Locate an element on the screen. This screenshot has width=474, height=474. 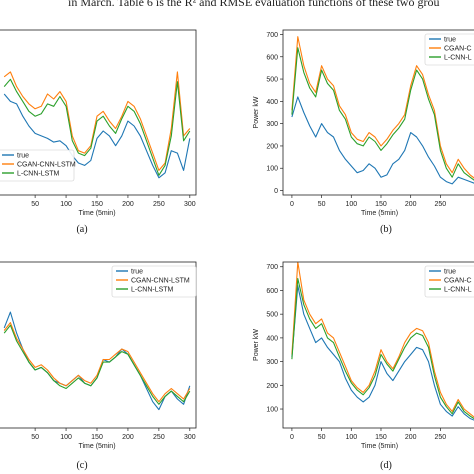
y-tick-label: 0 is located at coordinates (276, 191).